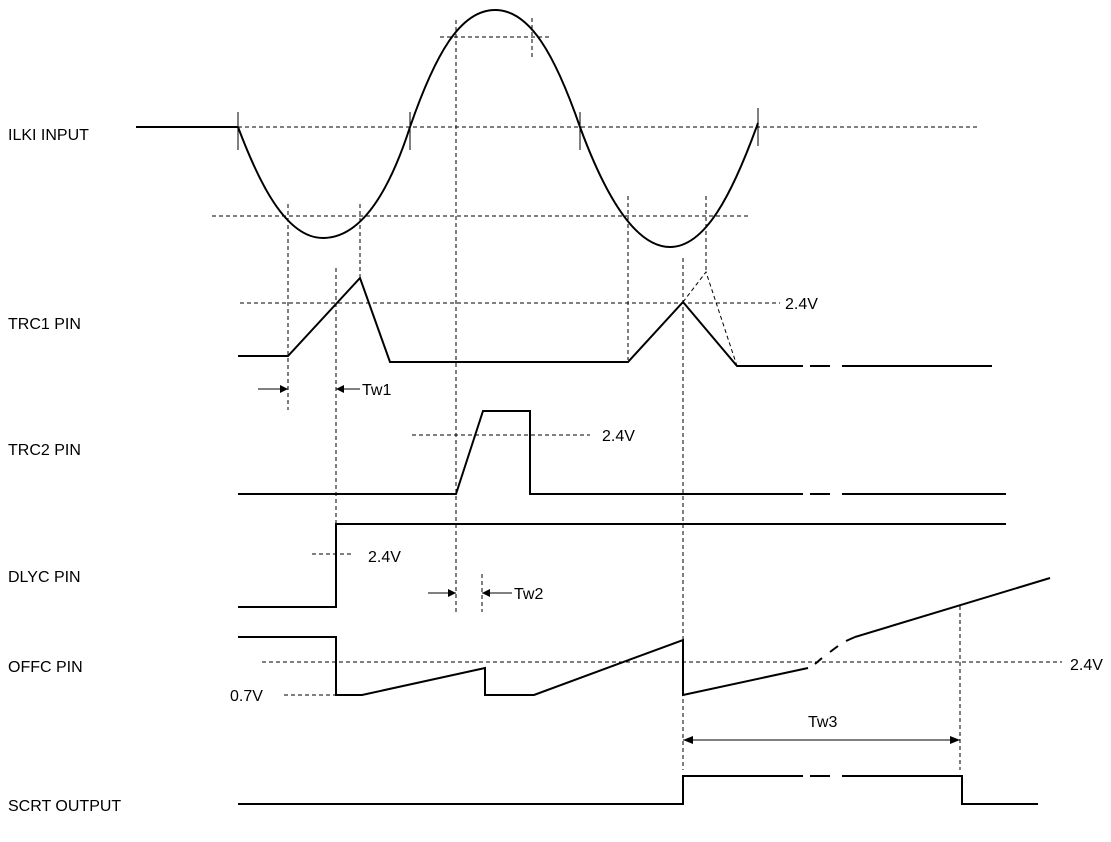  What do you see at coordinates (801, 304) in the screenshot?
I see `trc1-threshold-label: 2.4V` at bounding box center [801, 304].